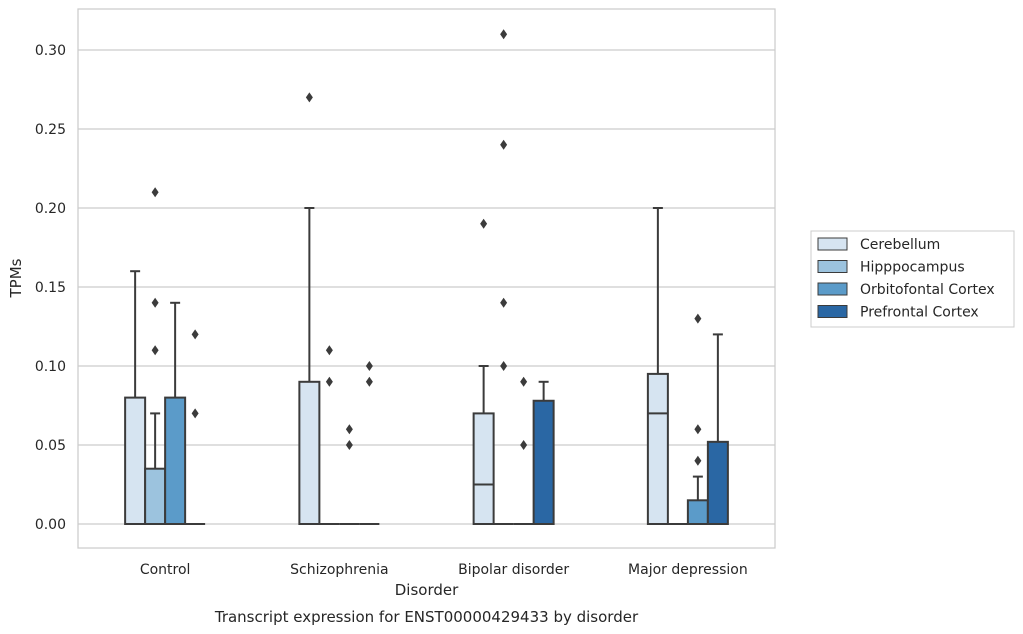  What do you see at coordinates (919, 313) in the screenshot?
I see `legend-label: Prefrontal Cortex` at bounding box center [919, 313].